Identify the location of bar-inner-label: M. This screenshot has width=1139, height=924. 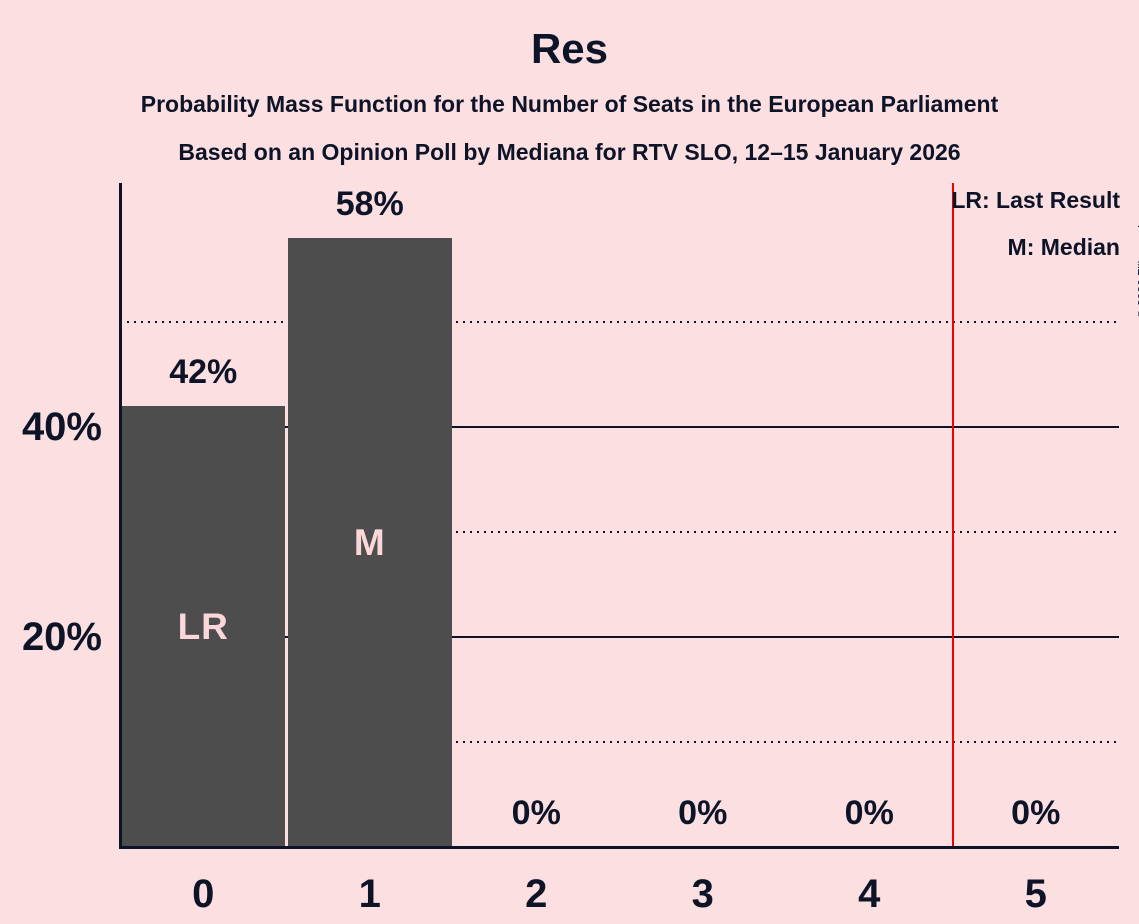
(369, 542).